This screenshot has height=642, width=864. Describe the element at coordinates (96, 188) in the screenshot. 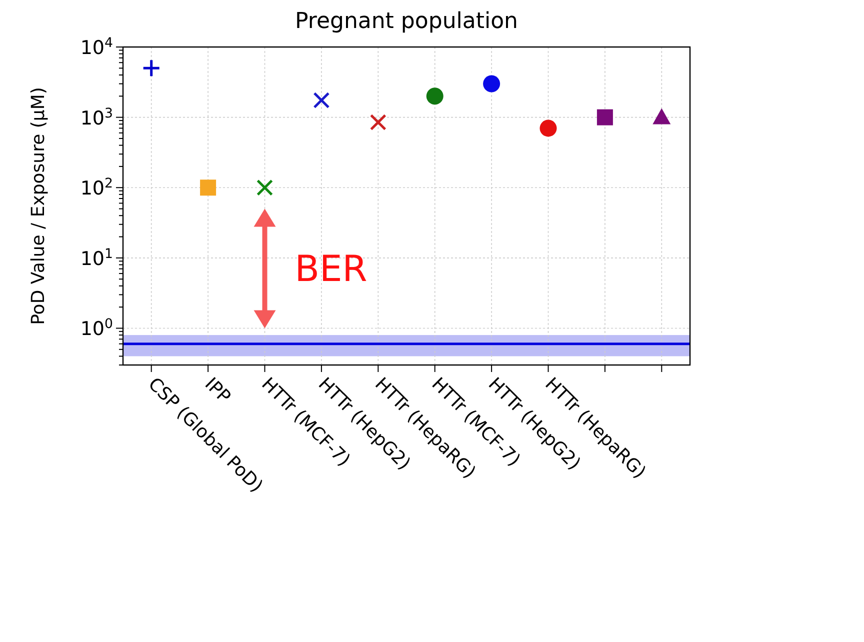

I see `y-tick-label: 10$^{2}$` at that location.